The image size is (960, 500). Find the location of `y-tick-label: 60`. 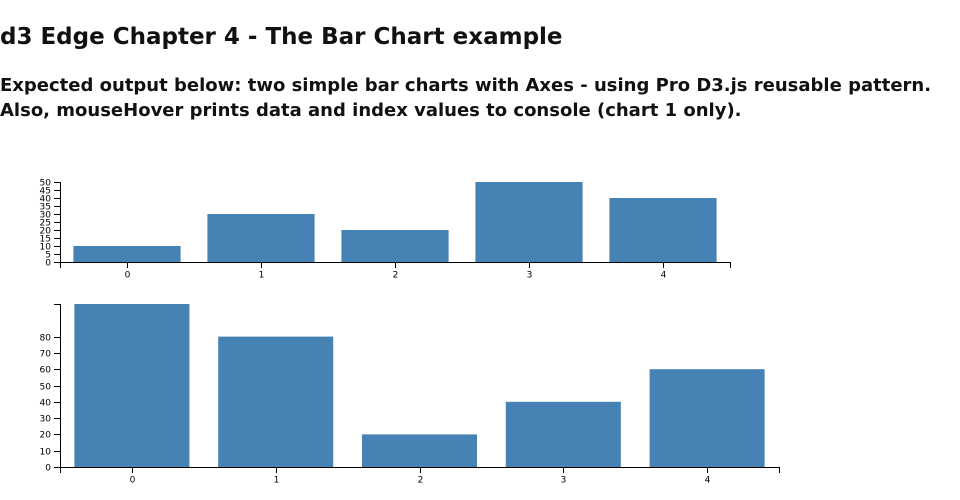

y-tick-label: 60 is located at coordinates (46, 370).